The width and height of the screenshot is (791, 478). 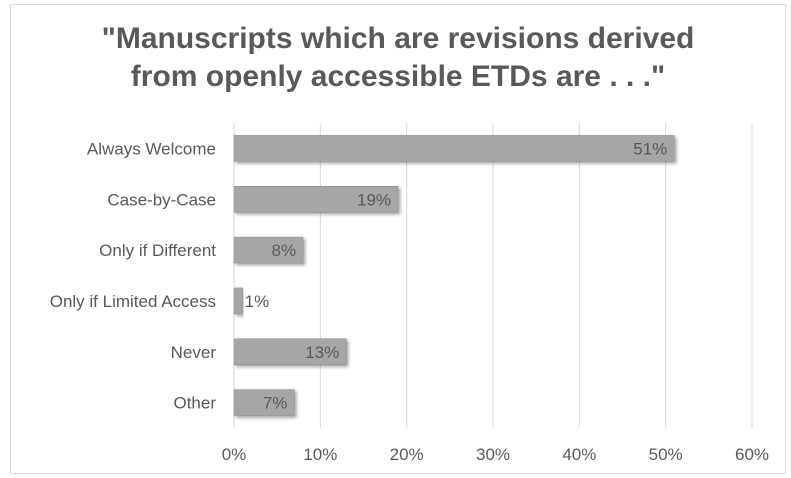 What do you see at coordinates (290, 351) in the screenshot?
I see `bar-never` at bounding box center [290, 351].